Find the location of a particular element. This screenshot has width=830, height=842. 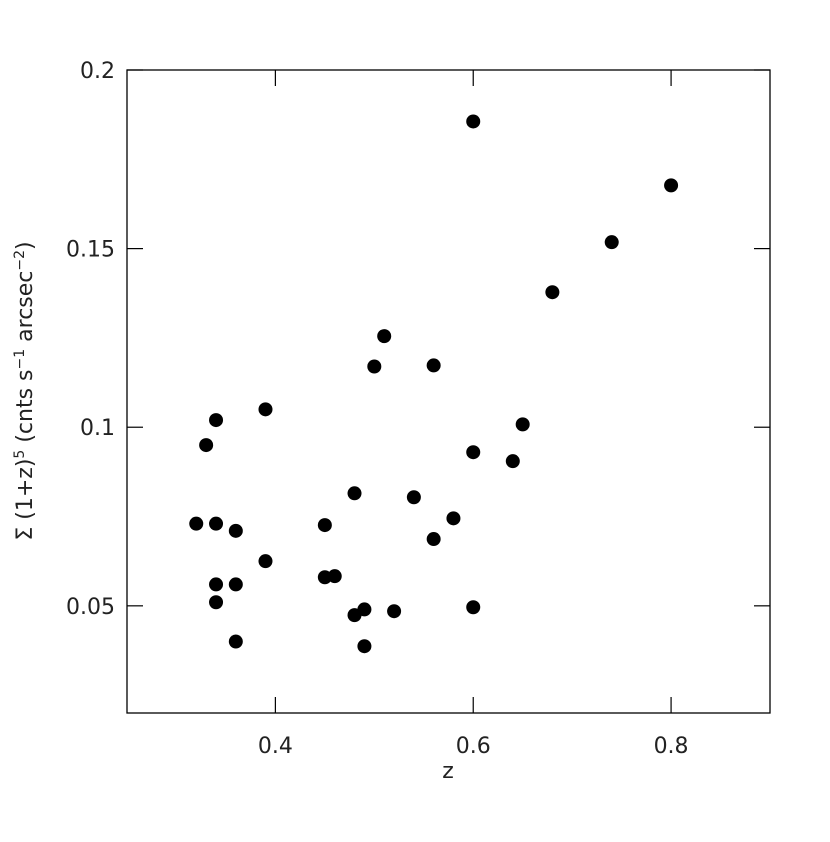

y-tick-label: 0.15 is located at coordinates (90, 250).